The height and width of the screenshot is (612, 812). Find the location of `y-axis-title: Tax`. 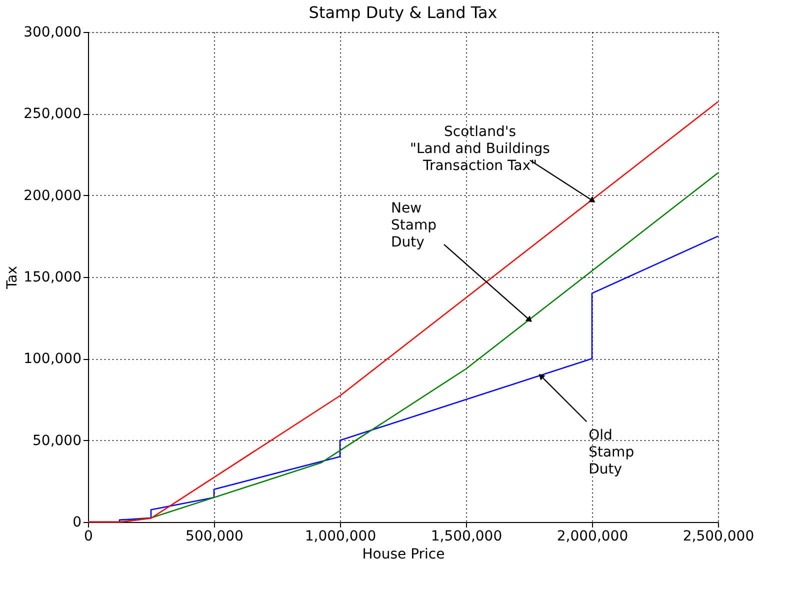

y-axis-title: Tax is located at coordinates (12, 278).